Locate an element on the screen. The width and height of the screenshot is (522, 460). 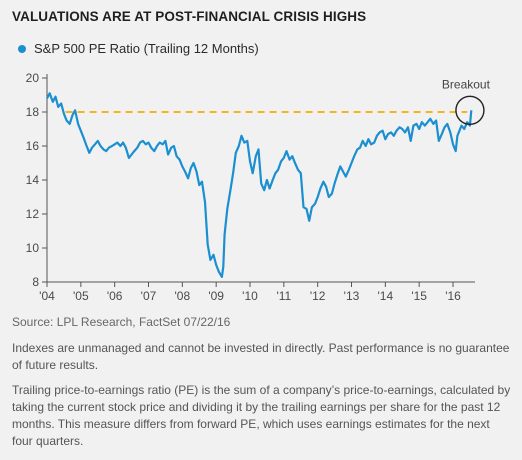
x-tick-label: '08 is located at coordinates (183, 296).